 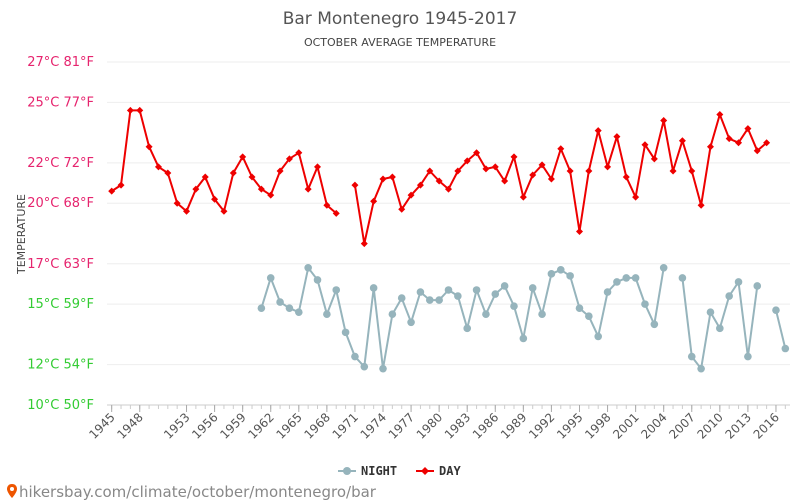 What do you see at coordinates (438, 471) in the screenshot?
I see `legend-item-day: DAY` at bounding box center [438, 471].